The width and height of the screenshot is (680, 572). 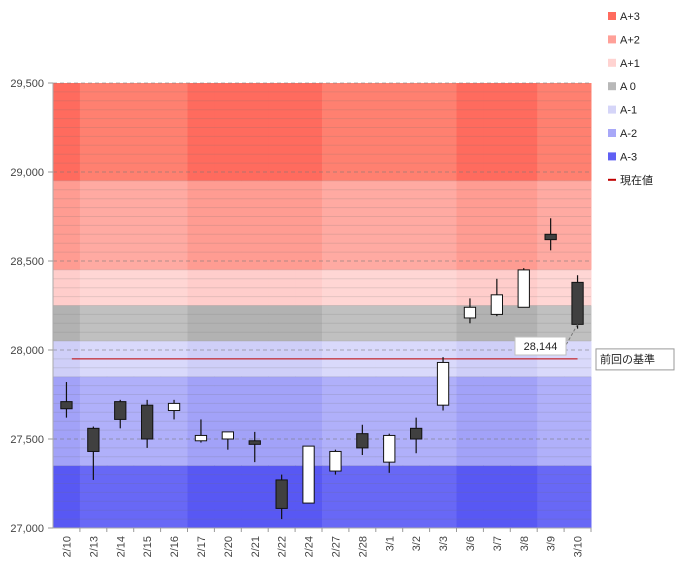 What do you see at coordinates (525, 543) in the screenshot?
I see `x-tick-label: 3/8` at bounding box center [525, 543].